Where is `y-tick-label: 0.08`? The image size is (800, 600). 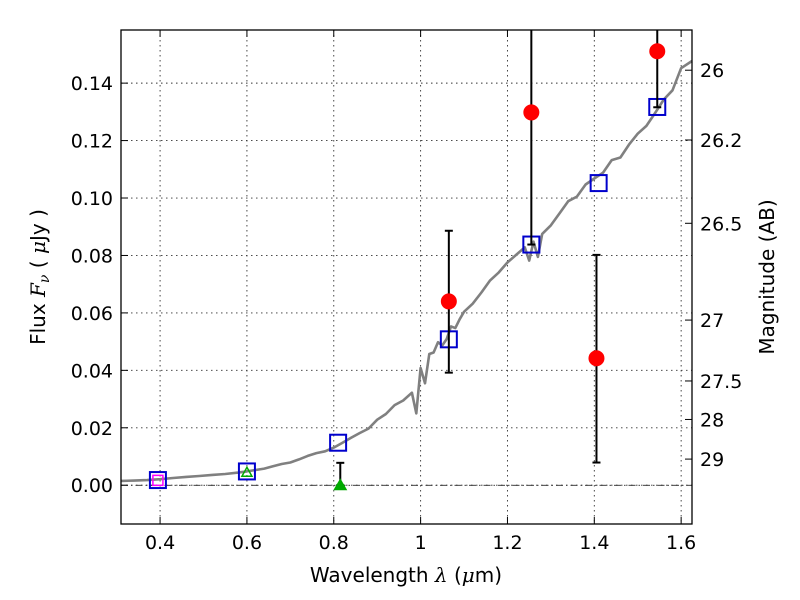 y-tick-label: 0.08 is located at coordinates (92, 256).